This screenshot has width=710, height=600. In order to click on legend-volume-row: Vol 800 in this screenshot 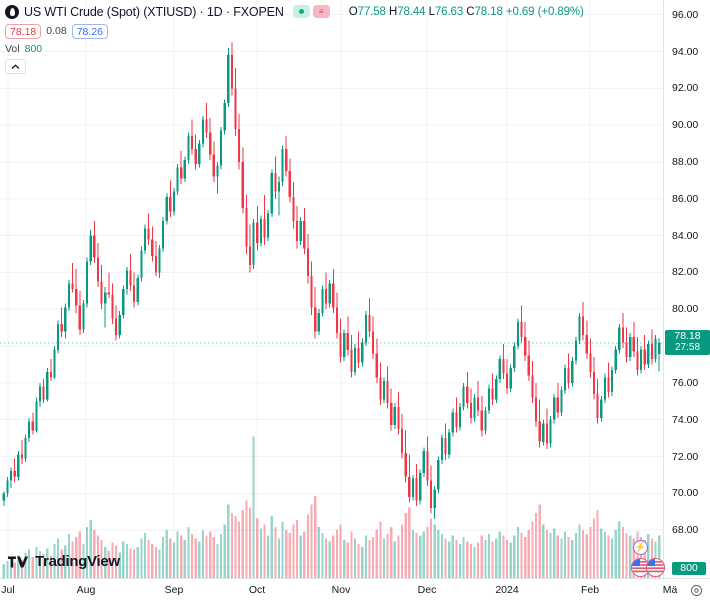, I will do `click(332, 48)`.